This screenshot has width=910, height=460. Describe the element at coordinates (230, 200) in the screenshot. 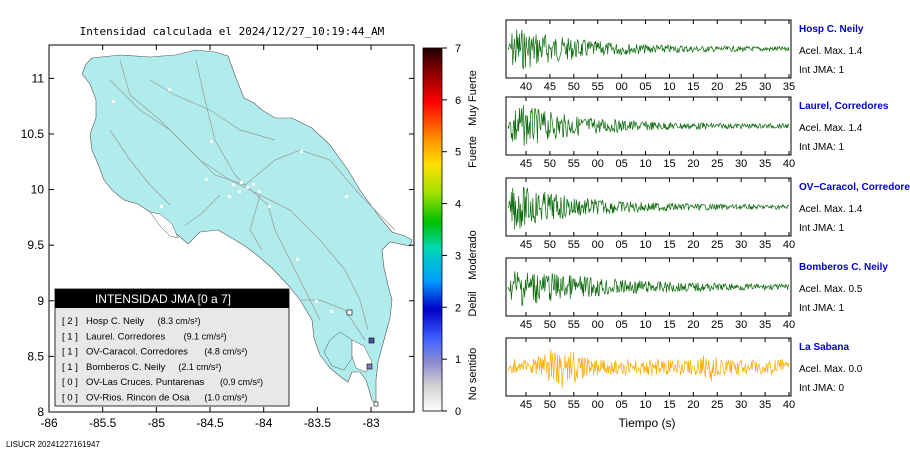

I see `town-markers` at that location.